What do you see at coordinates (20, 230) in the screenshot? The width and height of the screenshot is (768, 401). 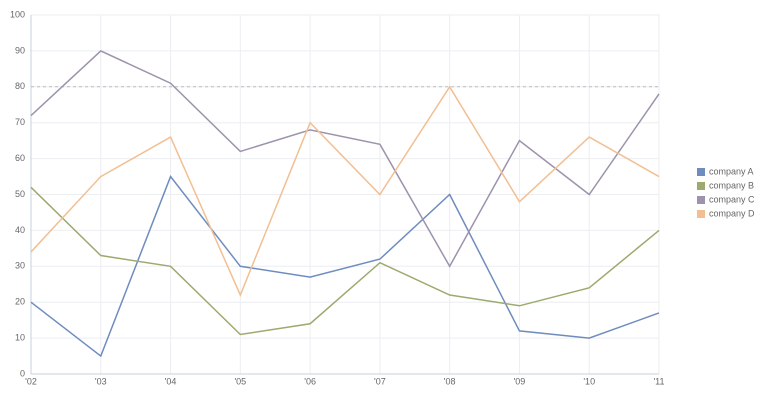 I see `y-tick-label: 40` at bounding box center [20, 230].